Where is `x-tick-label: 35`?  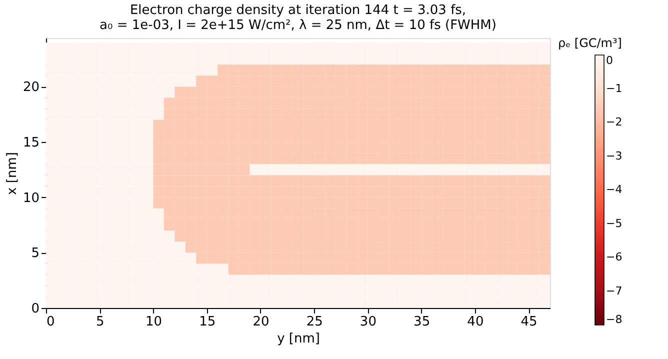
x-tick-label: 35 is located at coordinates (422, 322).